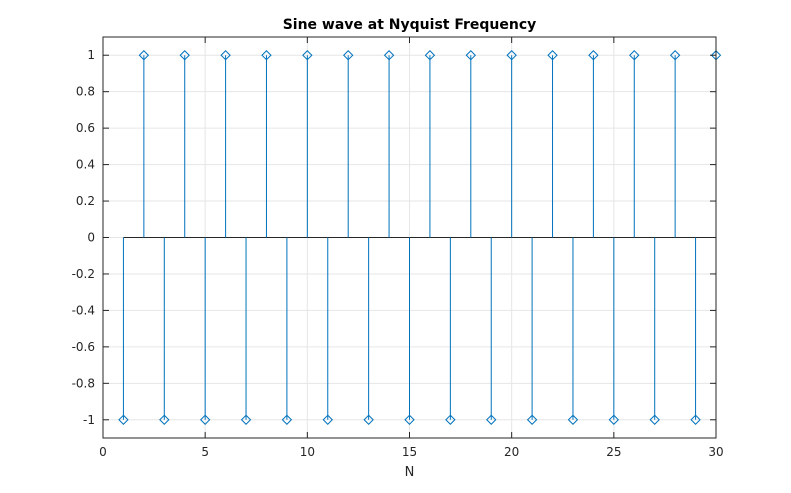  What do you see at coordinates (103, 452) in the screenshot?
I see `x-tick-label: 0` at bounding box center [103, 452].